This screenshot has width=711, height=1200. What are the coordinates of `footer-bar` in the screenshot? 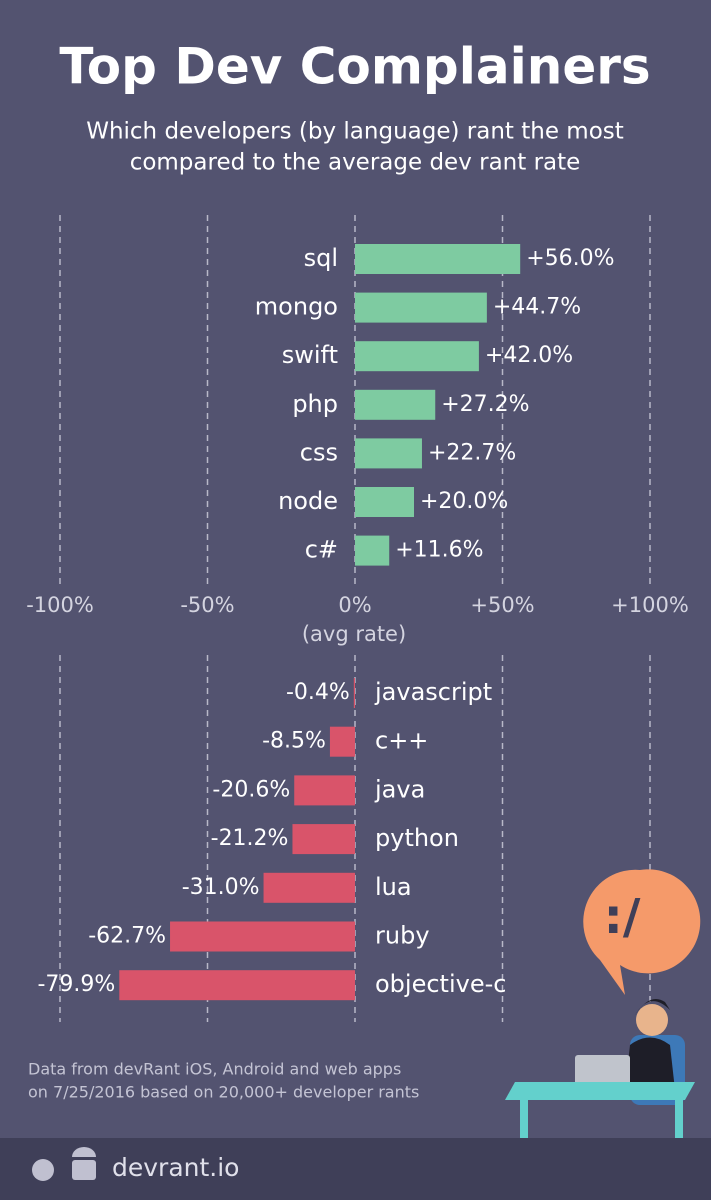 It's located at (355, 1169).